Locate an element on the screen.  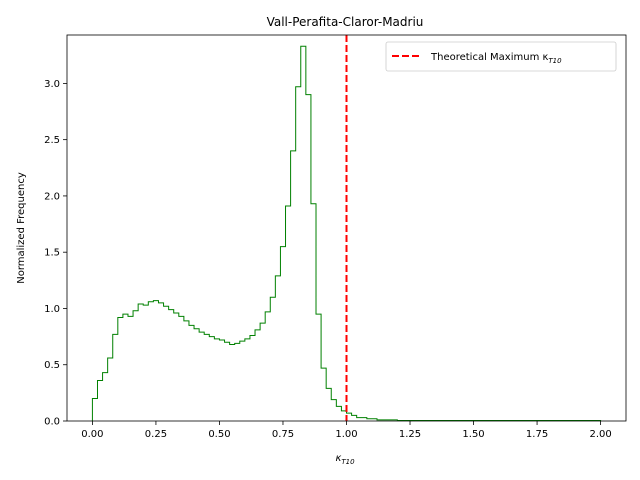
x-axis-ticks: 0.00 0.25 0.50 0.75 1.00 1.25 1.50 1.75 2.00 is located at coordinates (346, 430).